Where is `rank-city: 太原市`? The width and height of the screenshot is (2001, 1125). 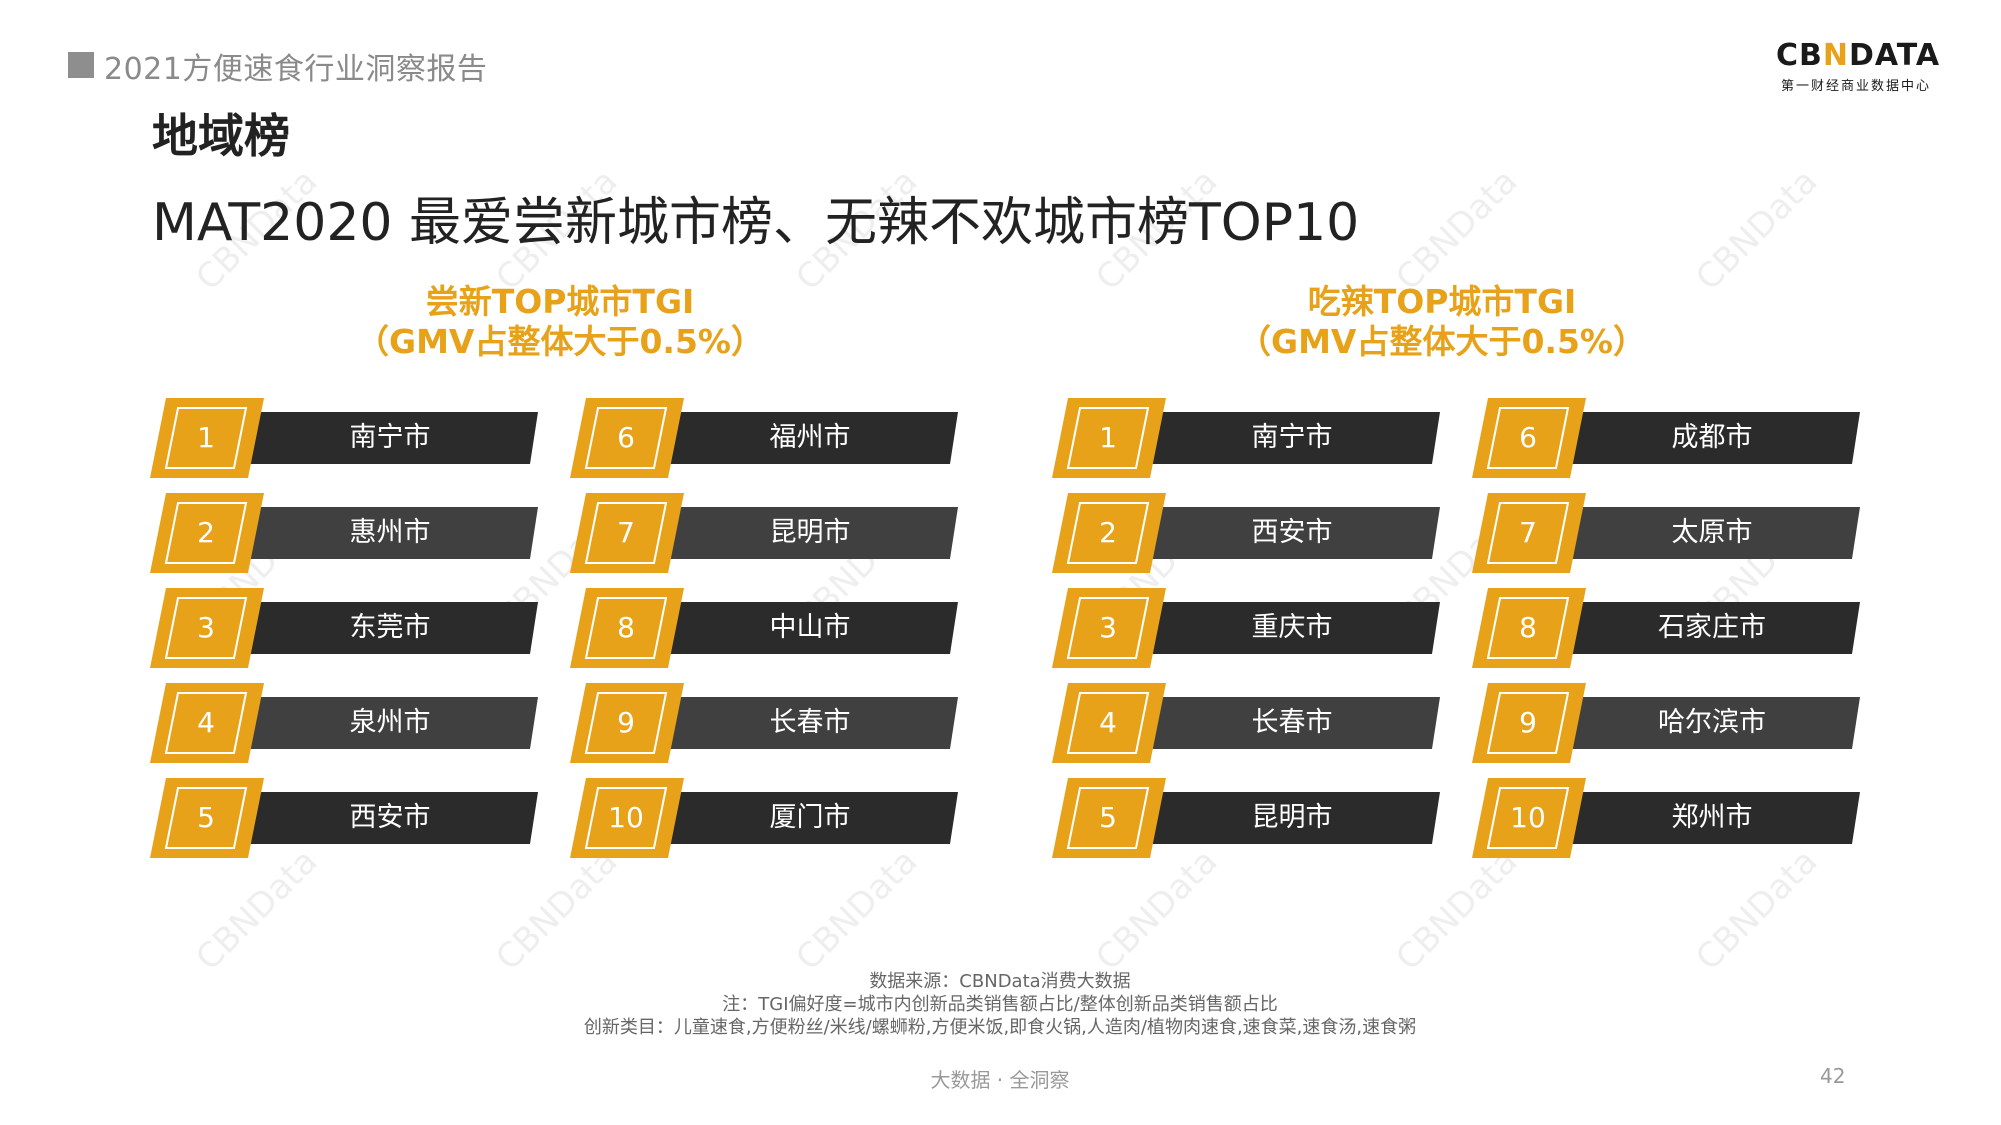 rank-city: 太原市 is located at coordinates (1712, 532).